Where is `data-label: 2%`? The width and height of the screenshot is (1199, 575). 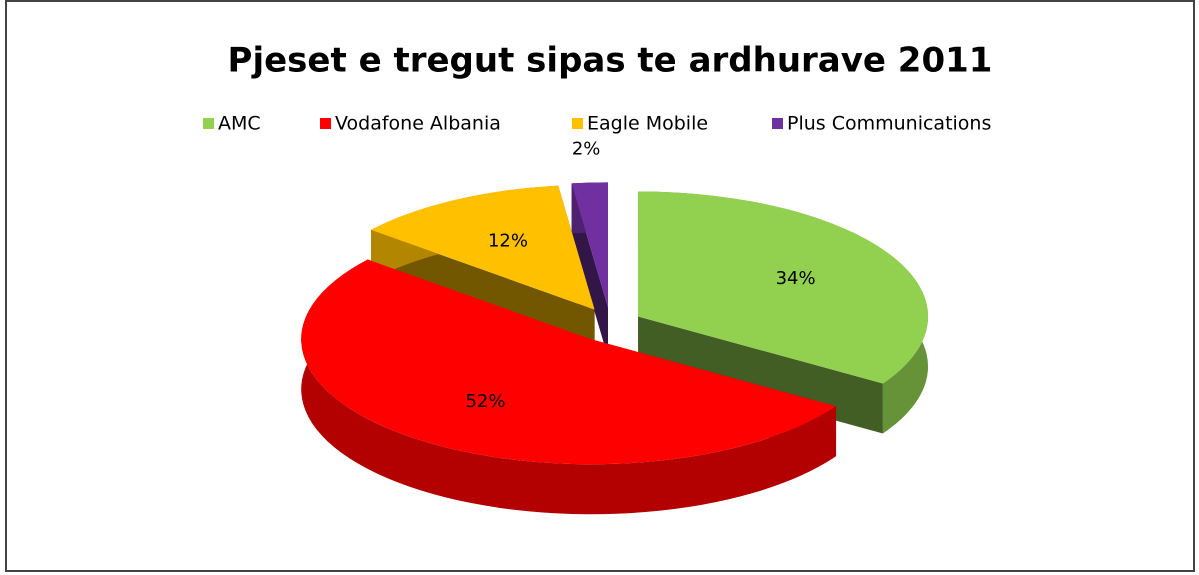 data-label: 2% is located at coordinates (586, 149).